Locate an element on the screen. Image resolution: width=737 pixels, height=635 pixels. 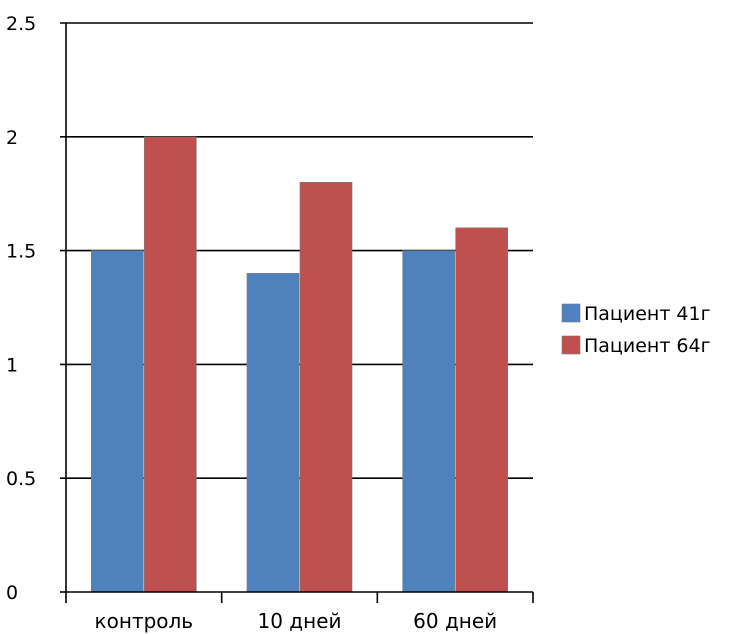
y-tick-labels: 0 0.5 1 1.5 2 2.5 is located at coordinates (21, 308).